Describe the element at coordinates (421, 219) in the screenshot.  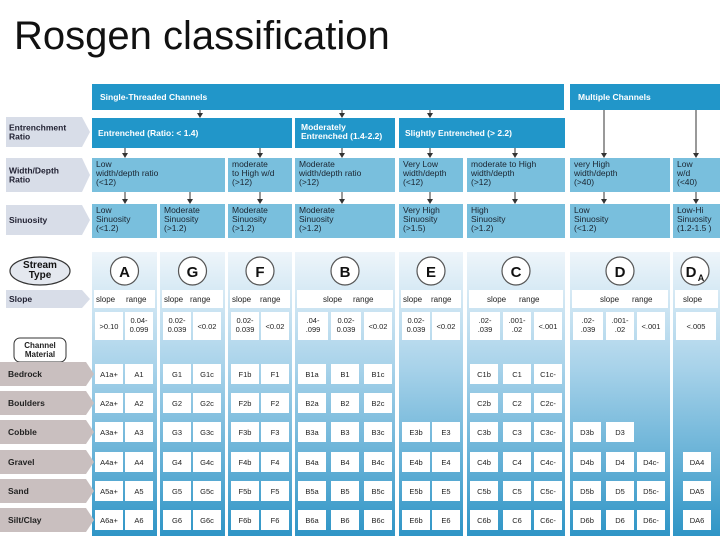
I see `sinuosity-text-4: Very High Sinuosity (>1.5)` at that location.